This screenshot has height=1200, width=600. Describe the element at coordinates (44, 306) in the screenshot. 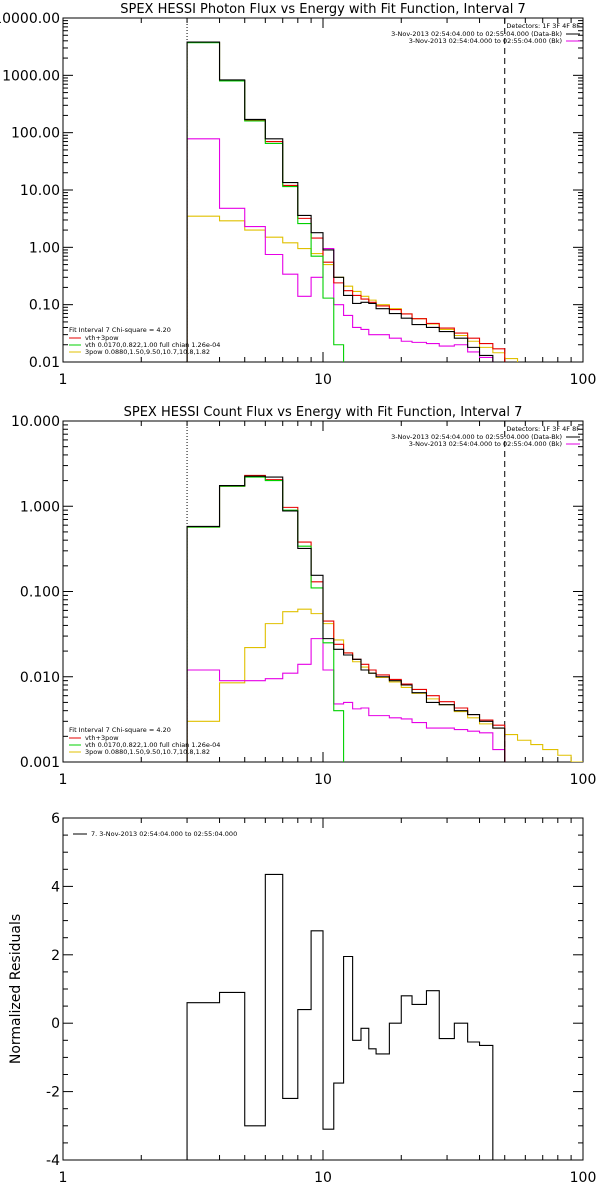

I see `y-tick-label: 0.10` at that location.